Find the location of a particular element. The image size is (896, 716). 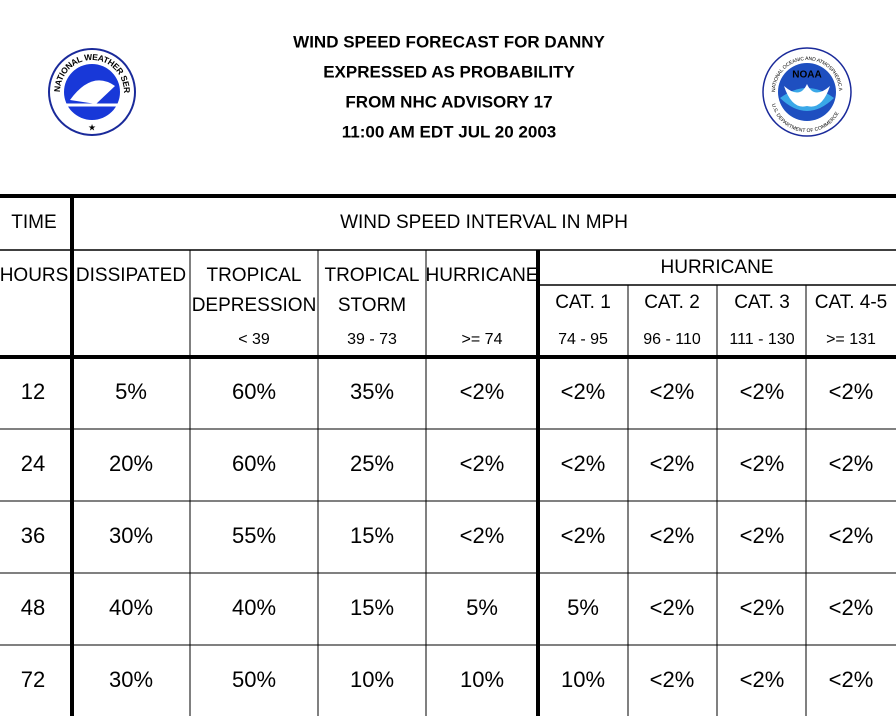

column-range: >= 74 is located at coordinates (482, 339).